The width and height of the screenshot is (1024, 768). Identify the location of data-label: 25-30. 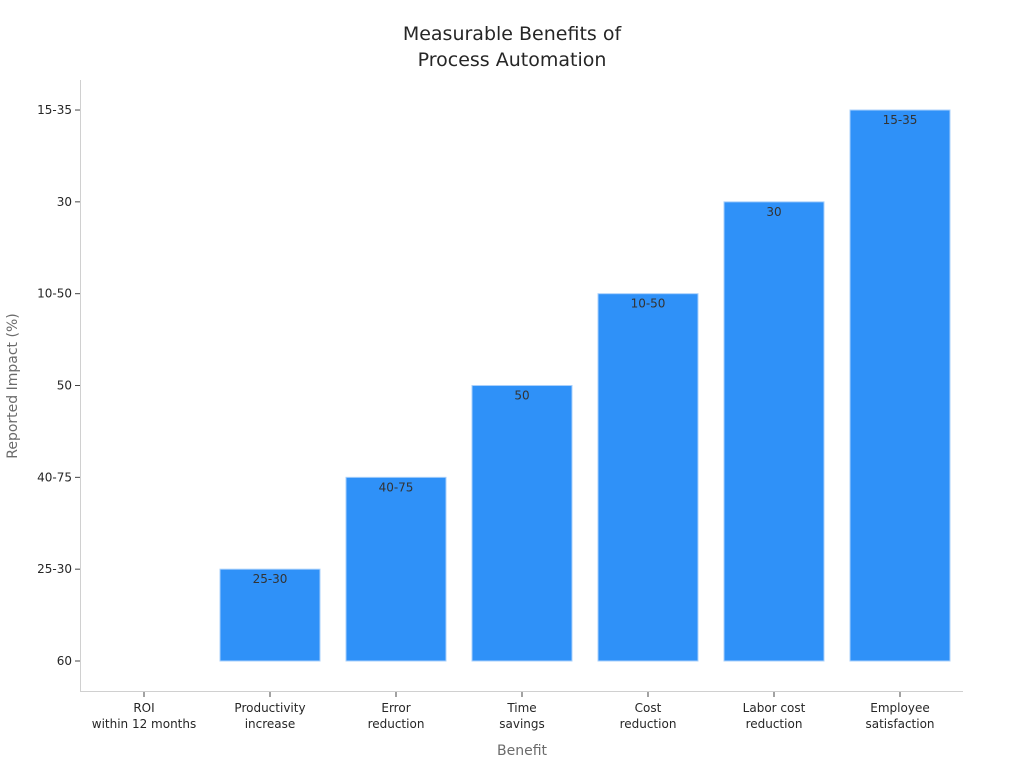
(270, 579).